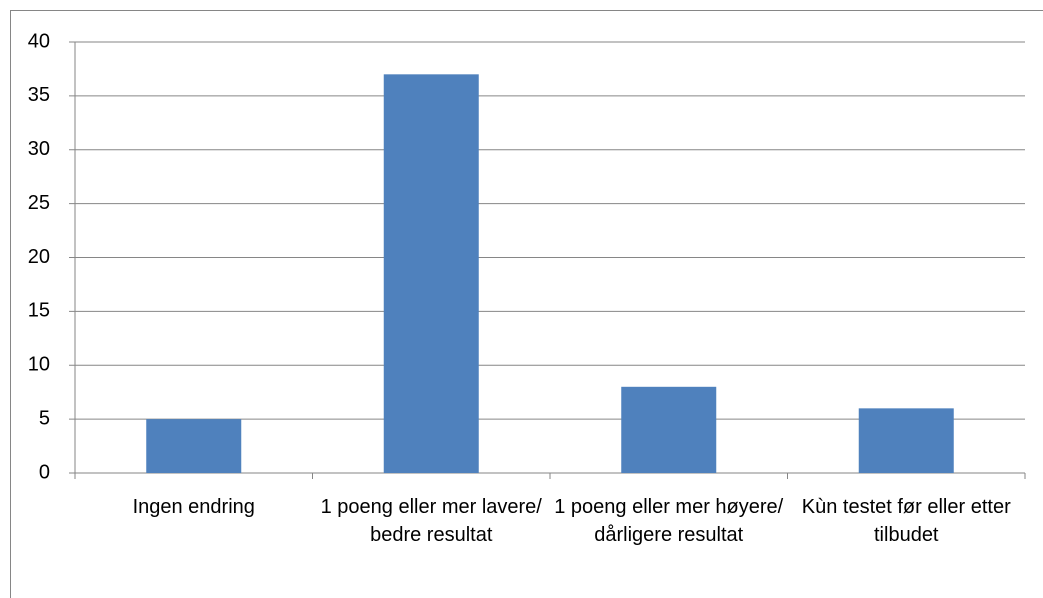 The height and width of the screenshot is (598, 1043). What do you see at coordinates (39, 149) in the screenshot?
I see `y-tick-label: 30` at bounding box center [39, 149].